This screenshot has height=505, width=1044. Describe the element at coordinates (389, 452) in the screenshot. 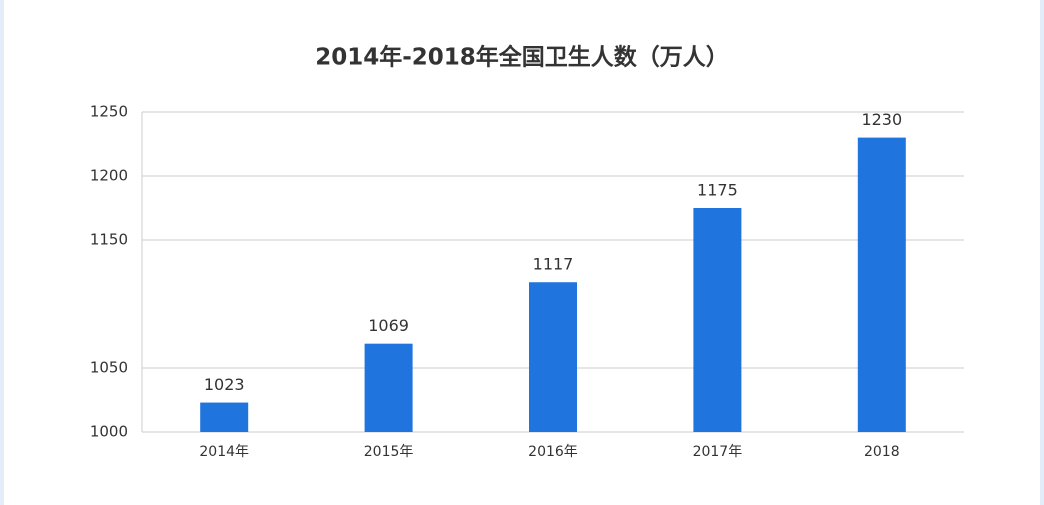

I see `x-tick-label: 2015年` at that location.